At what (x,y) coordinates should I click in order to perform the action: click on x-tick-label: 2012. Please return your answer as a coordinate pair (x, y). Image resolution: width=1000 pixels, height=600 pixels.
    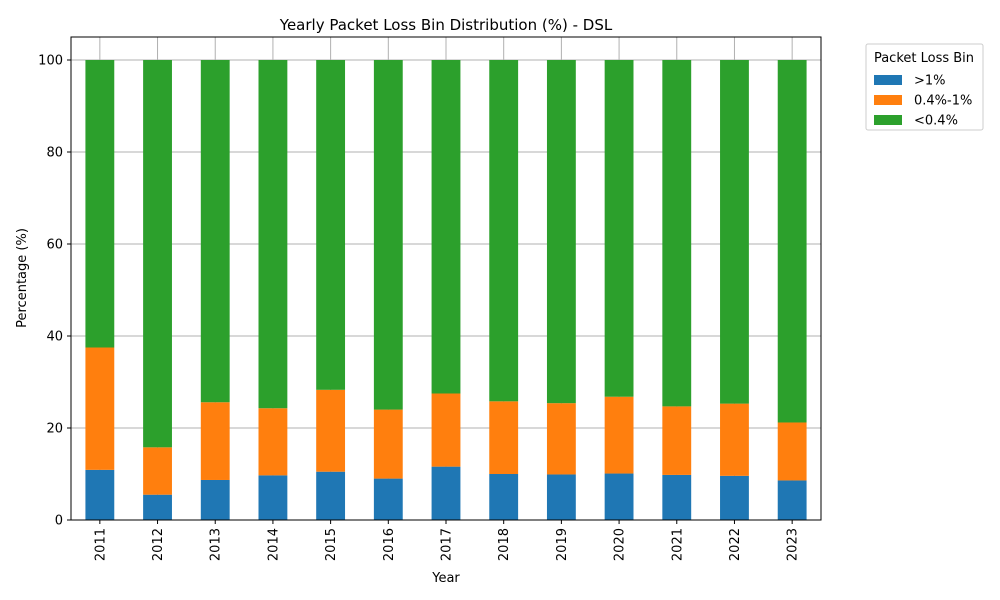
    Looking at the image, I should click on (158, 544).